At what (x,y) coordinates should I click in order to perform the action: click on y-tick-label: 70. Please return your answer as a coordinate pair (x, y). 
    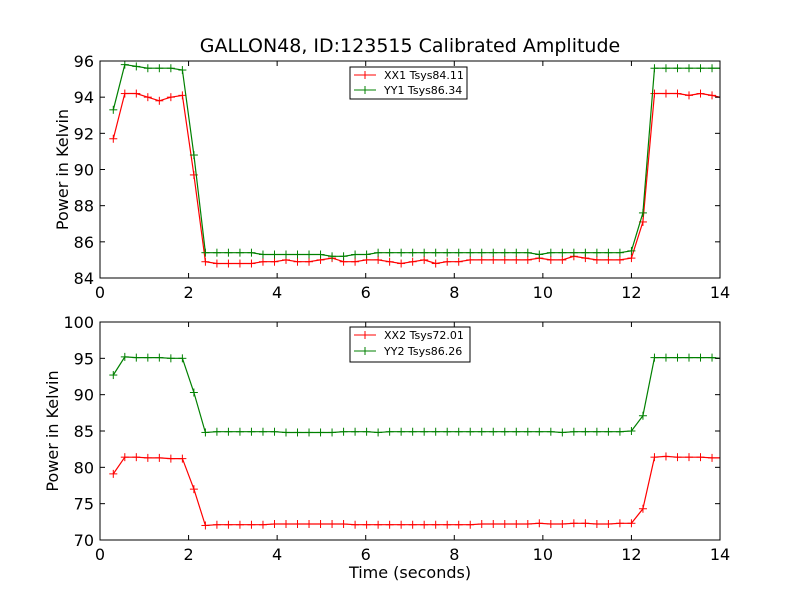
    Looking at the image, I should click on (84, 540).